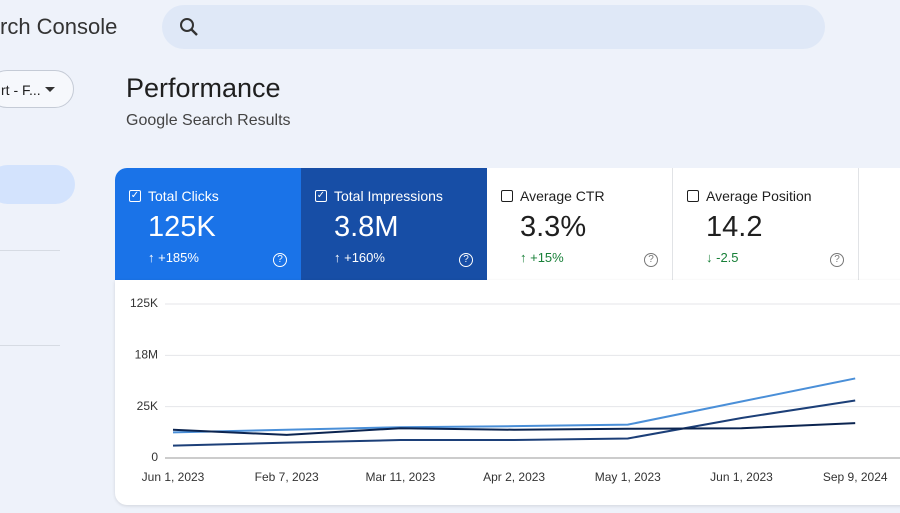 The width and height of the screenshot is (900, 513). What do you see at coordinates (553, 227) in the screenshot?
I see `metric-value: 3.3%` at bounding box center [553, 227].